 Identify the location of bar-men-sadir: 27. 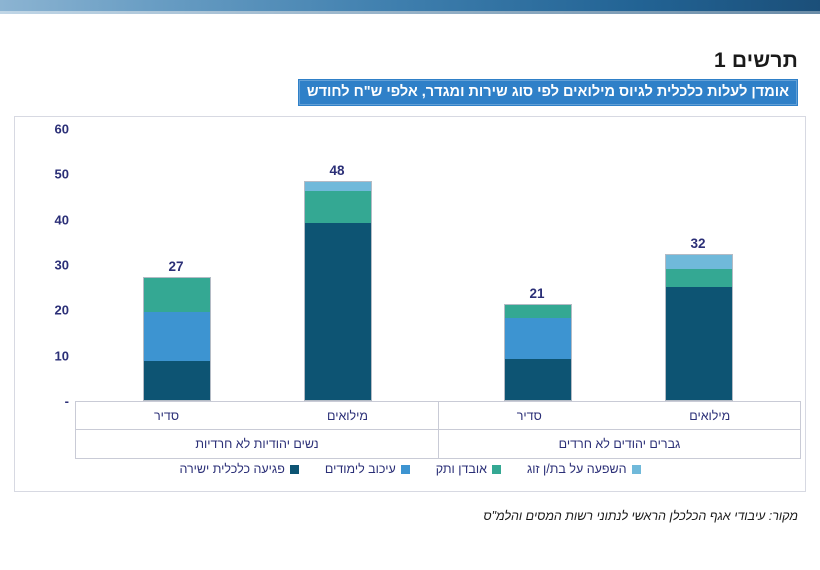
(177, 265).